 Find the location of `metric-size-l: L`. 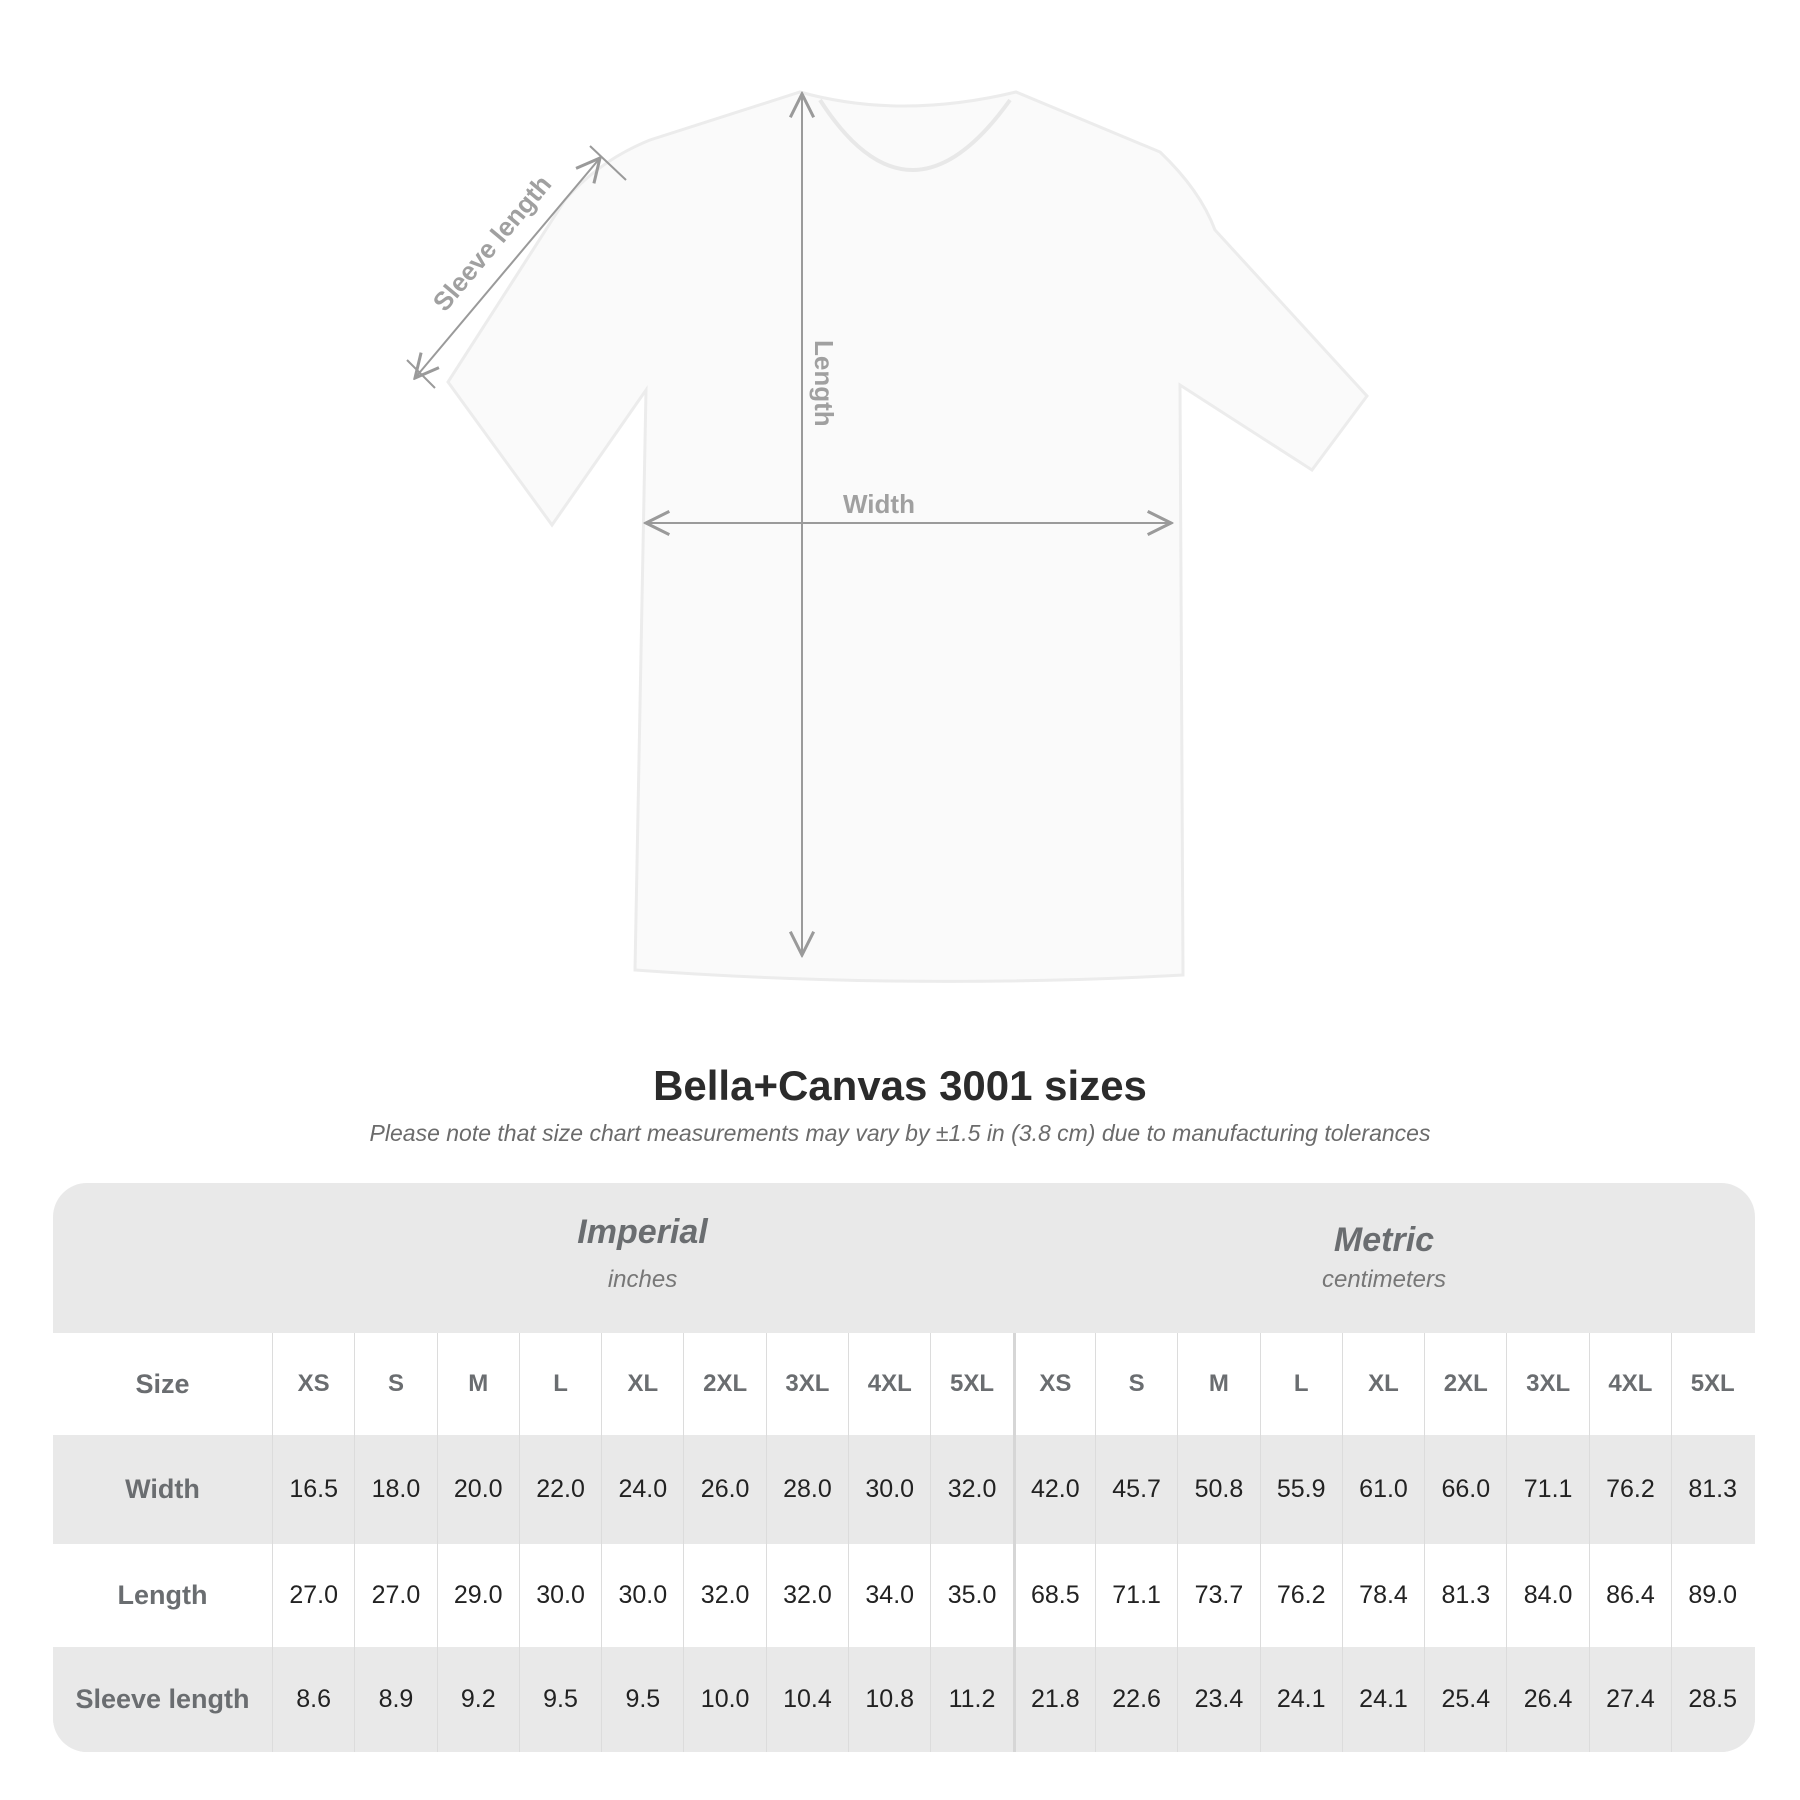

metric-size-l: L is located at coordinates (1300, 1384).